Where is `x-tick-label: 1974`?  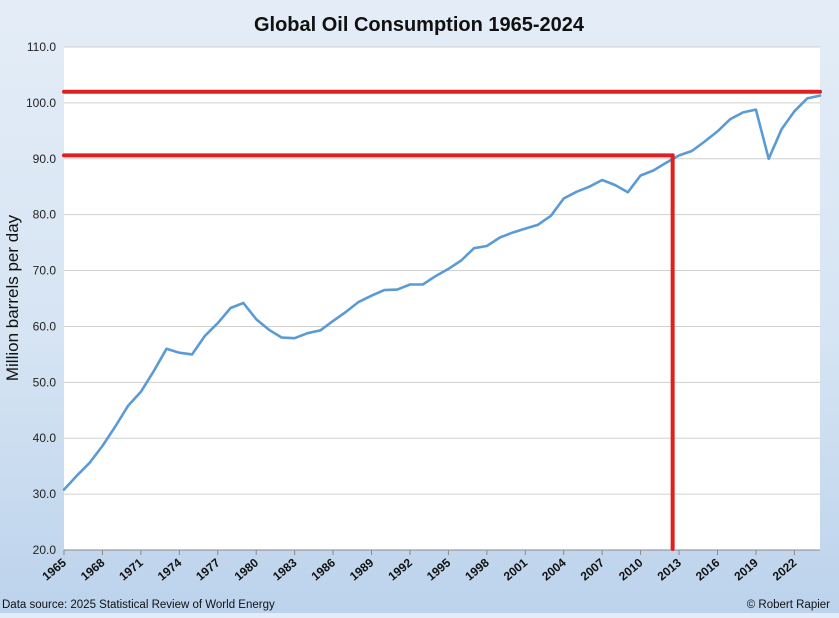
x-tick-label: 1974 is located at coordinates (170, 569).